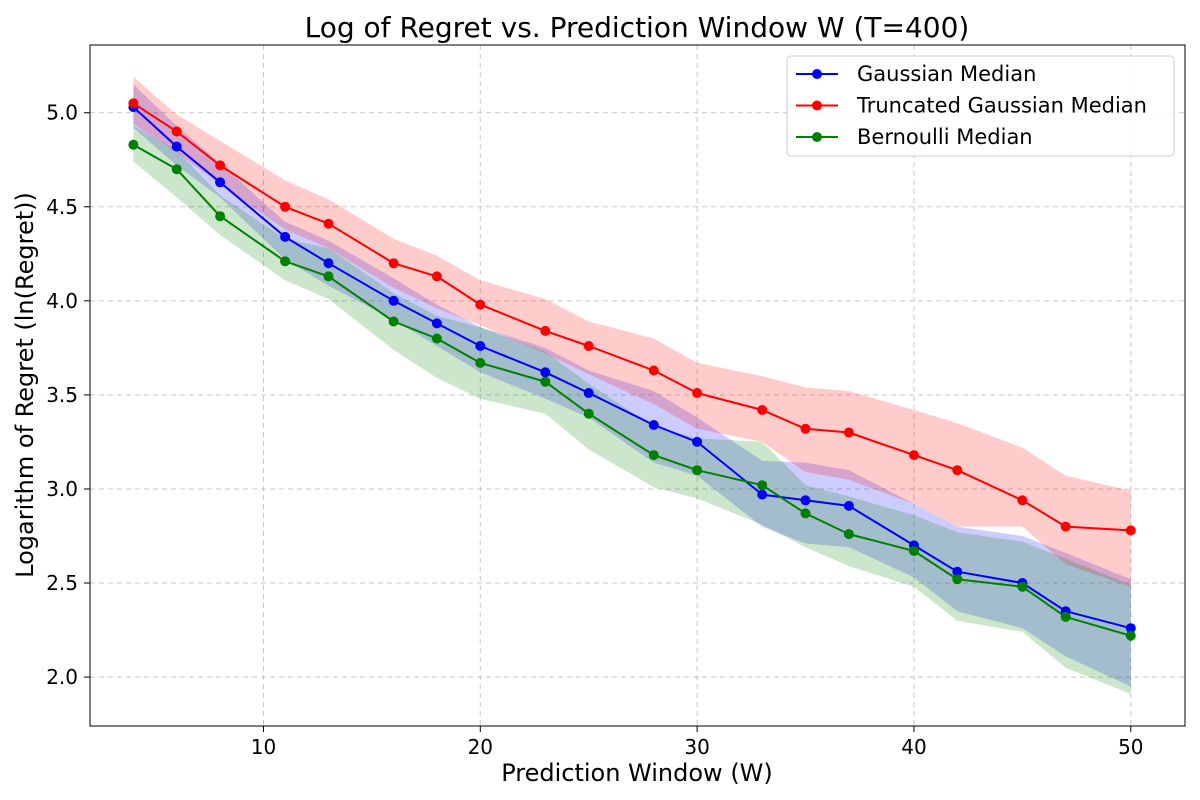  I want to click on x-tick-label: 10, so click(263, 747).